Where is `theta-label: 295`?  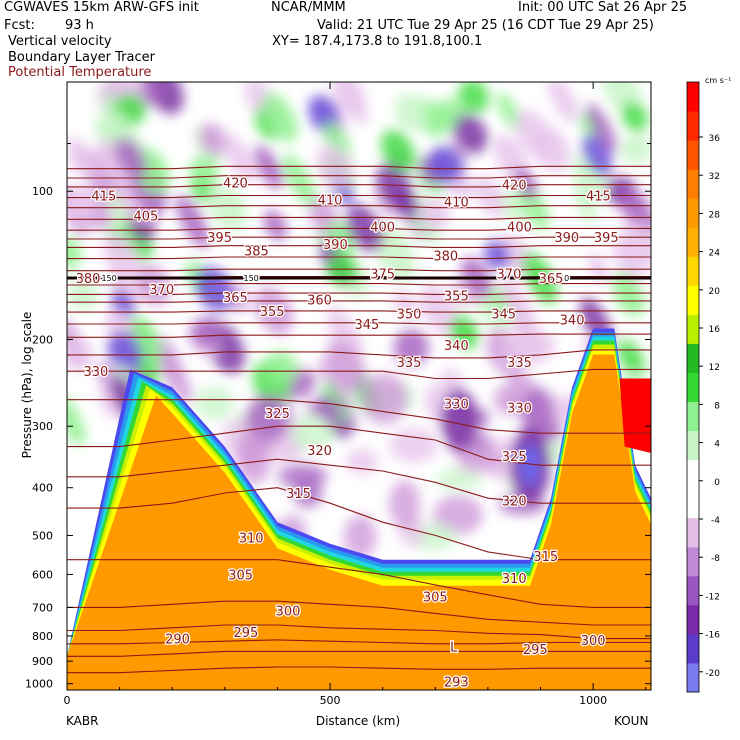 theta-label: 295 is located at coordinates (535, 650).